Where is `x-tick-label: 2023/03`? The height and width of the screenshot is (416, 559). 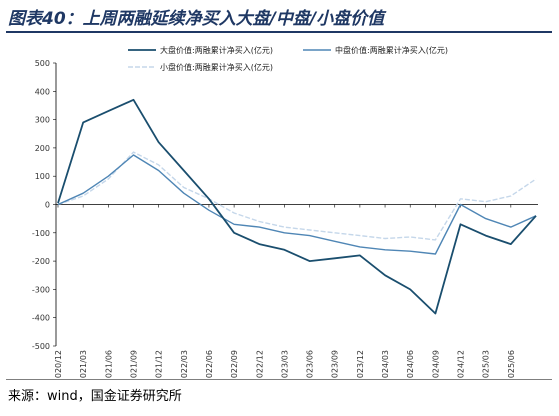
x-tick-label: 2023/03 is located at coordinates (284, 364).